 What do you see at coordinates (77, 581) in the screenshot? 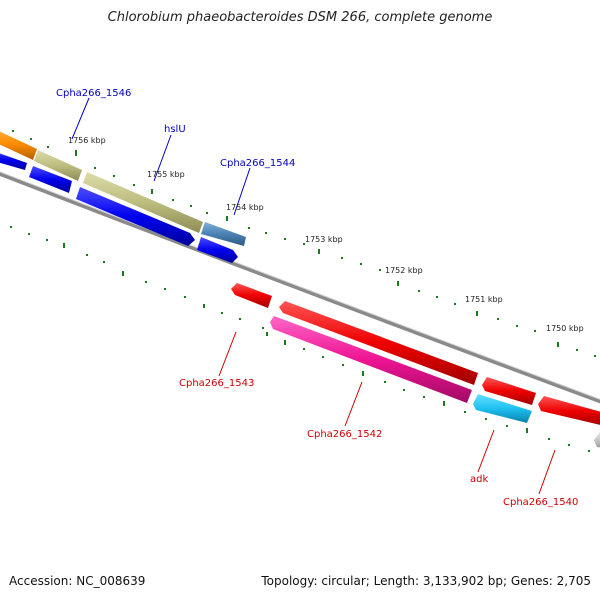
I see `accession-text: Accession: NC_008639` at bounding box center [77, 581].